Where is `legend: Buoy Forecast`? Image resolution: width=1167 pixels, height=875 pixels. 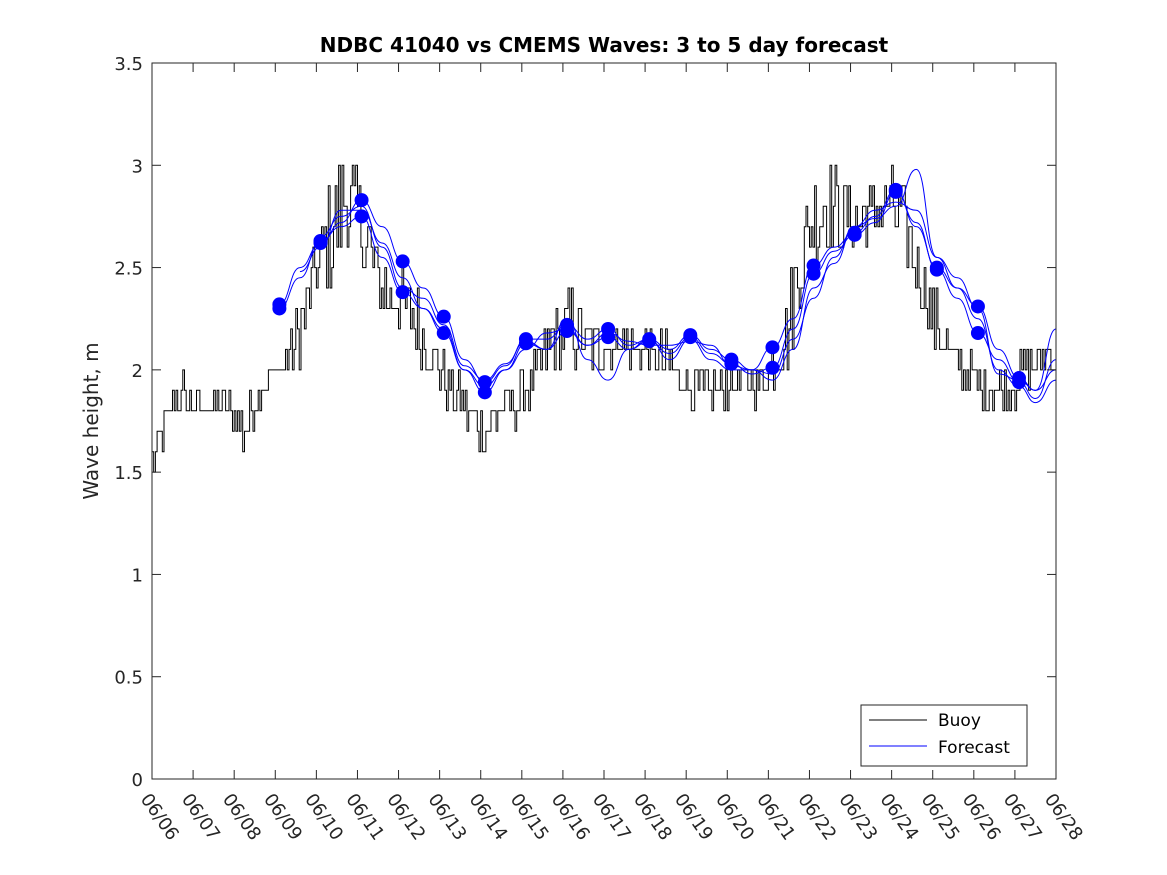 legend: Buoy Forecast is located at coordinates (944, 735).